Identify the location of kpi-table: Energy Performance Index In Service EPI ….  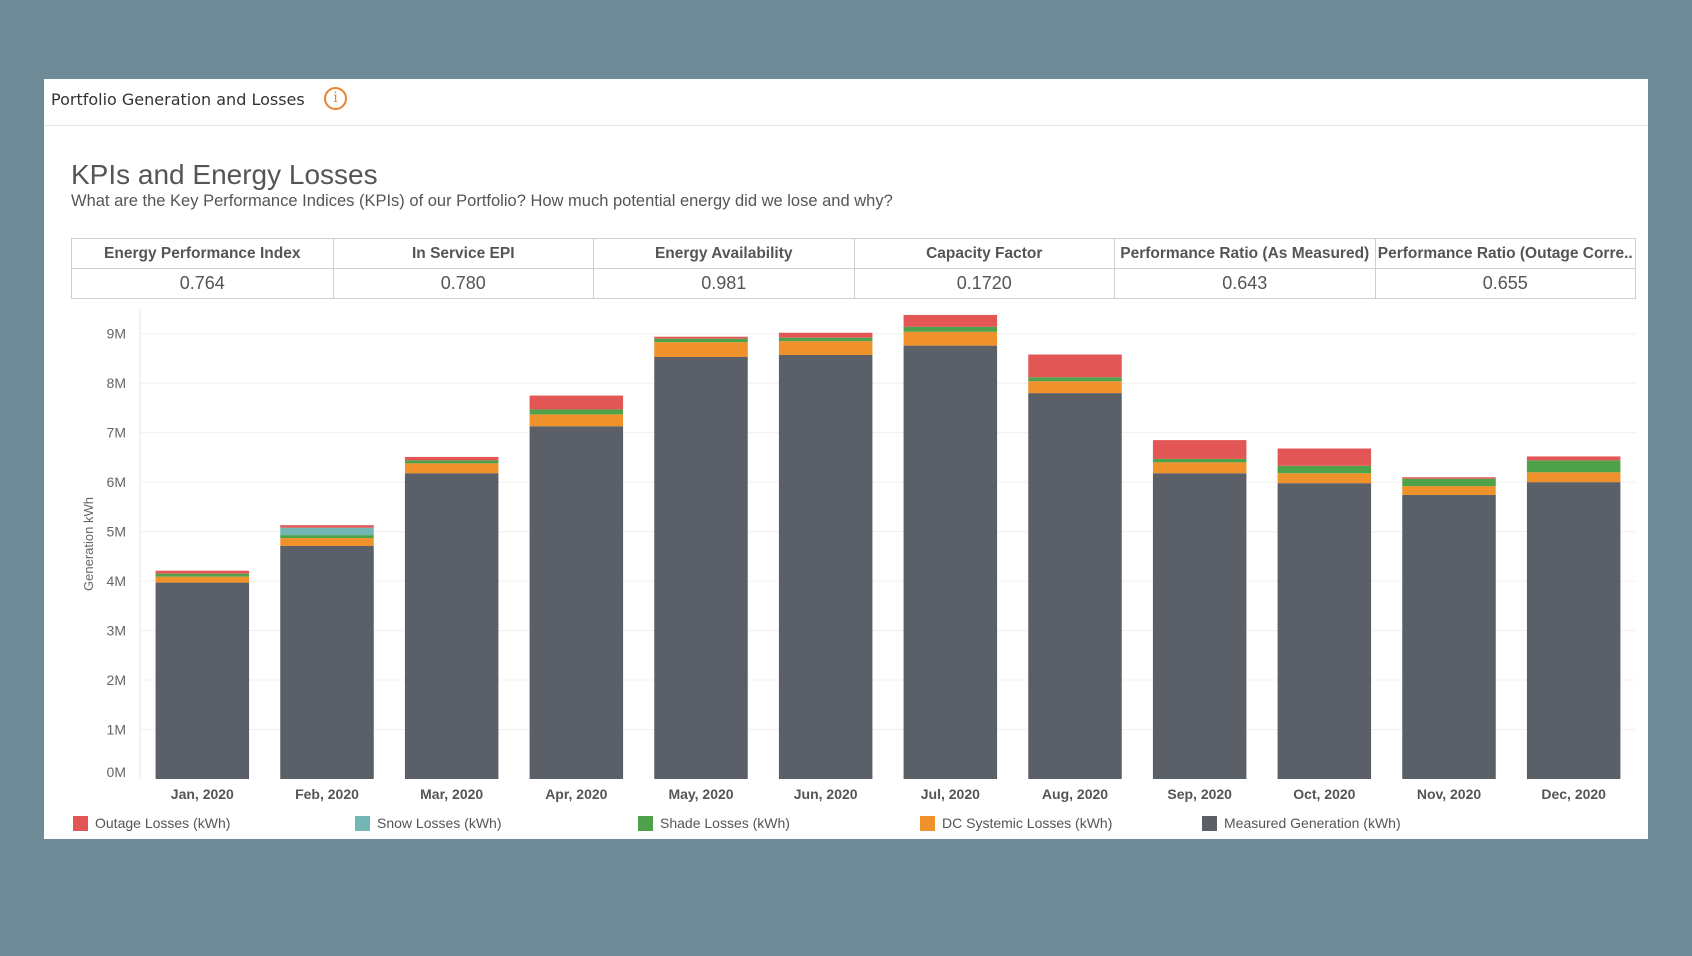
(853, 268).